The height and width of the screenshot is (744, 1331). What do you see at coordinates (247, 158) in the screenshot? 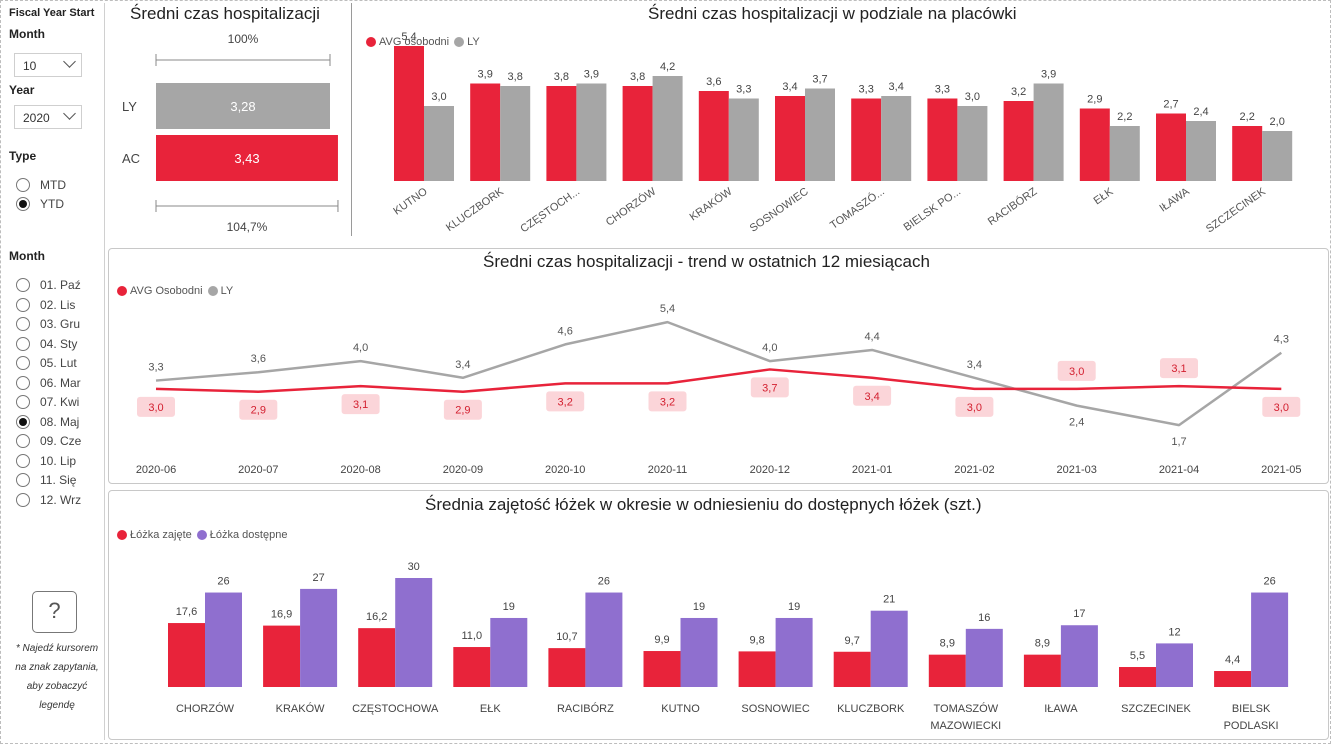
I see `bullet-bar-ac` at bounding box center [247, 158].